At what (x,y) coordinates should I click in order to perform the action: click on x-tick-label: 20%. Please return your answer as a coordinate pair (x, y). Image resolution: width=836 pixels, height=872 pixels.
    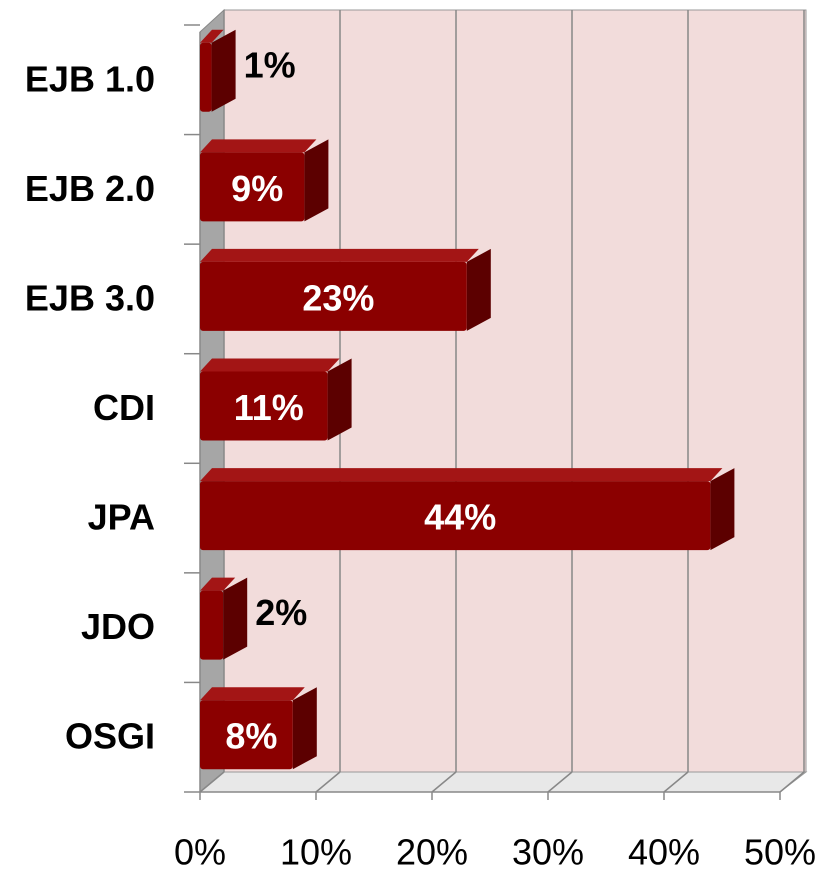
    Looking at the image, I should click on (432, 852).